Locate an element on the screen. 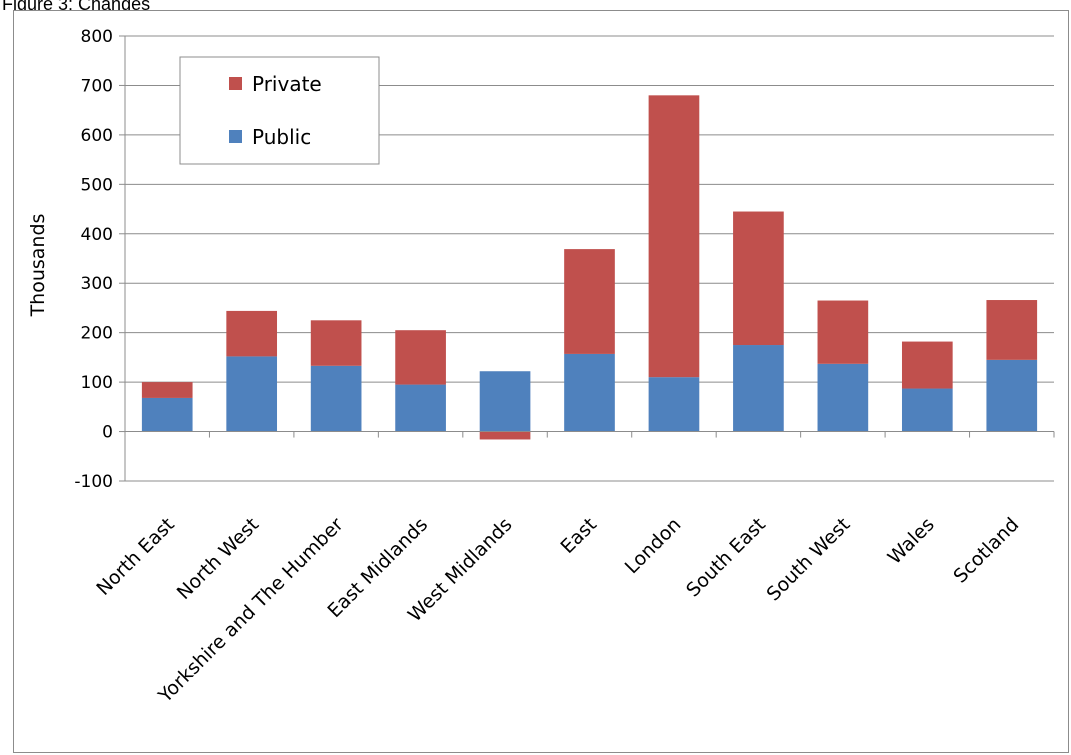 This screenshot has height=755, width=1071. bar-private-north-west is located at coordinates (252, 333).